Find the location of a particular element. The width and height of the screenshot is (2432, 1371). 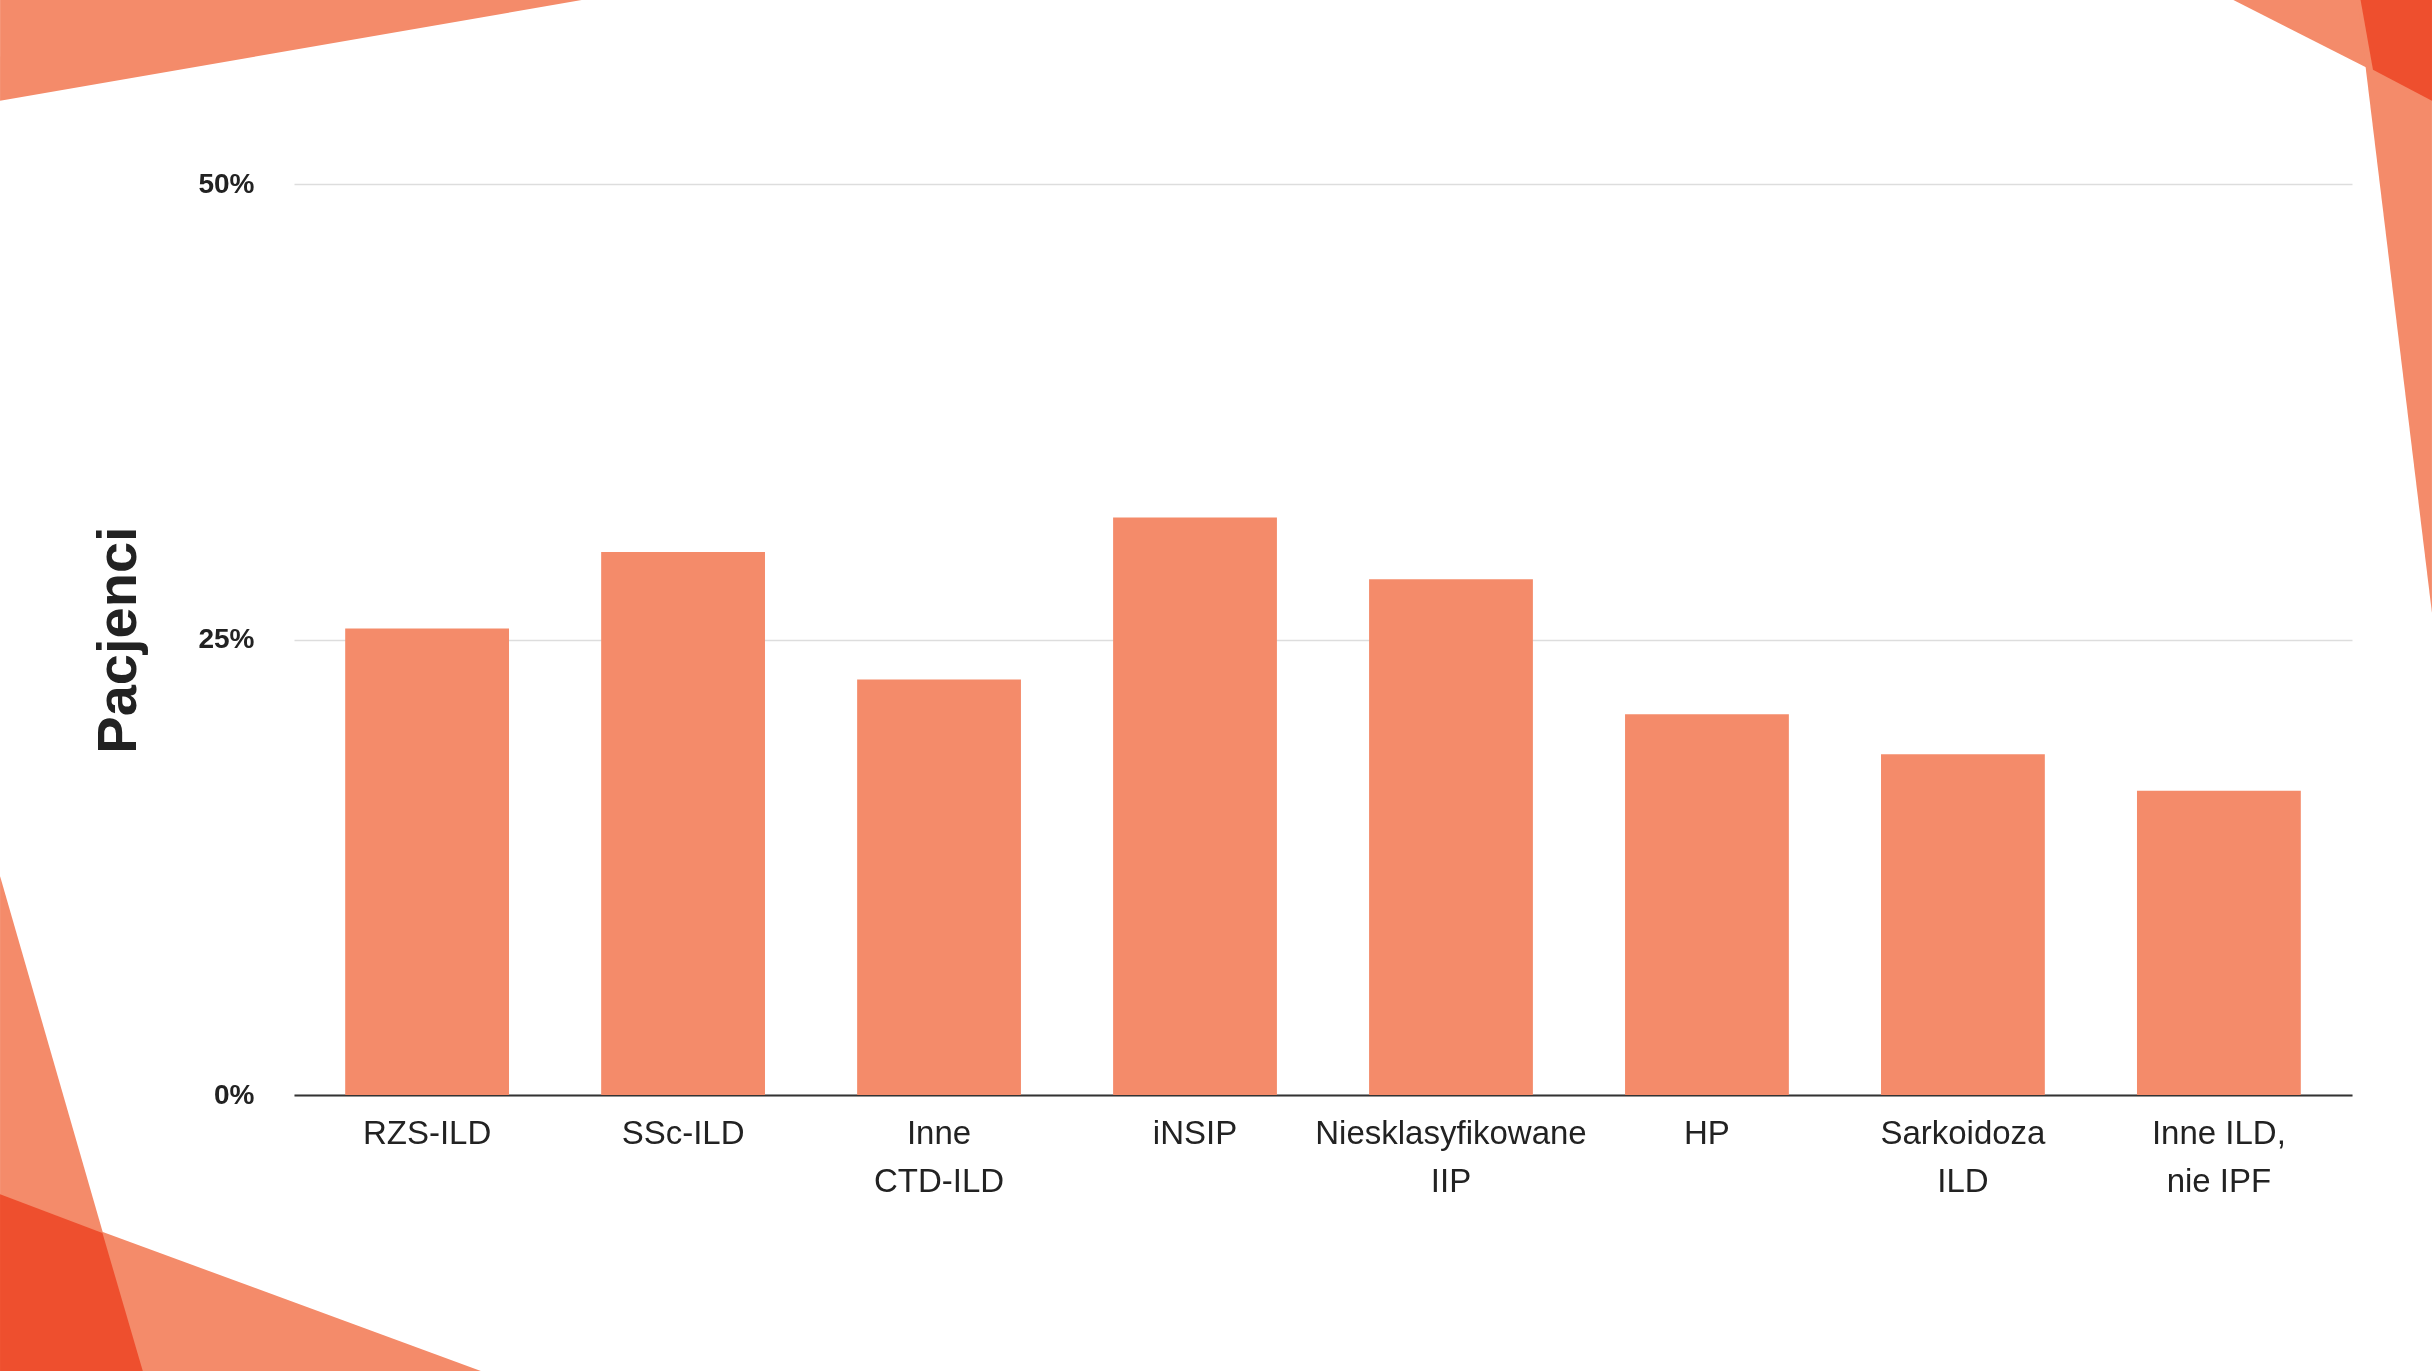

y-tick-label: 50% is located at coordinates (226, 183).